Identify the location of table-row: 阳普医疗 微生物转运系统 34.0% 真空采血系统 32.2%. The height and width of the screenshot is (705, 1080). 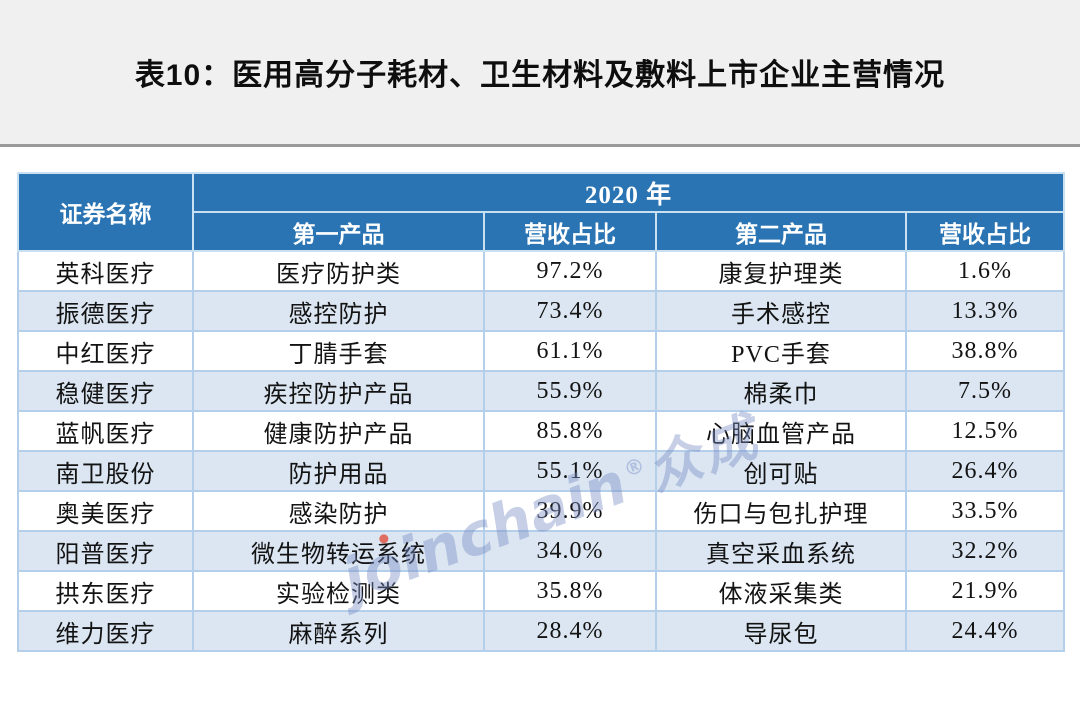
(541, 551).